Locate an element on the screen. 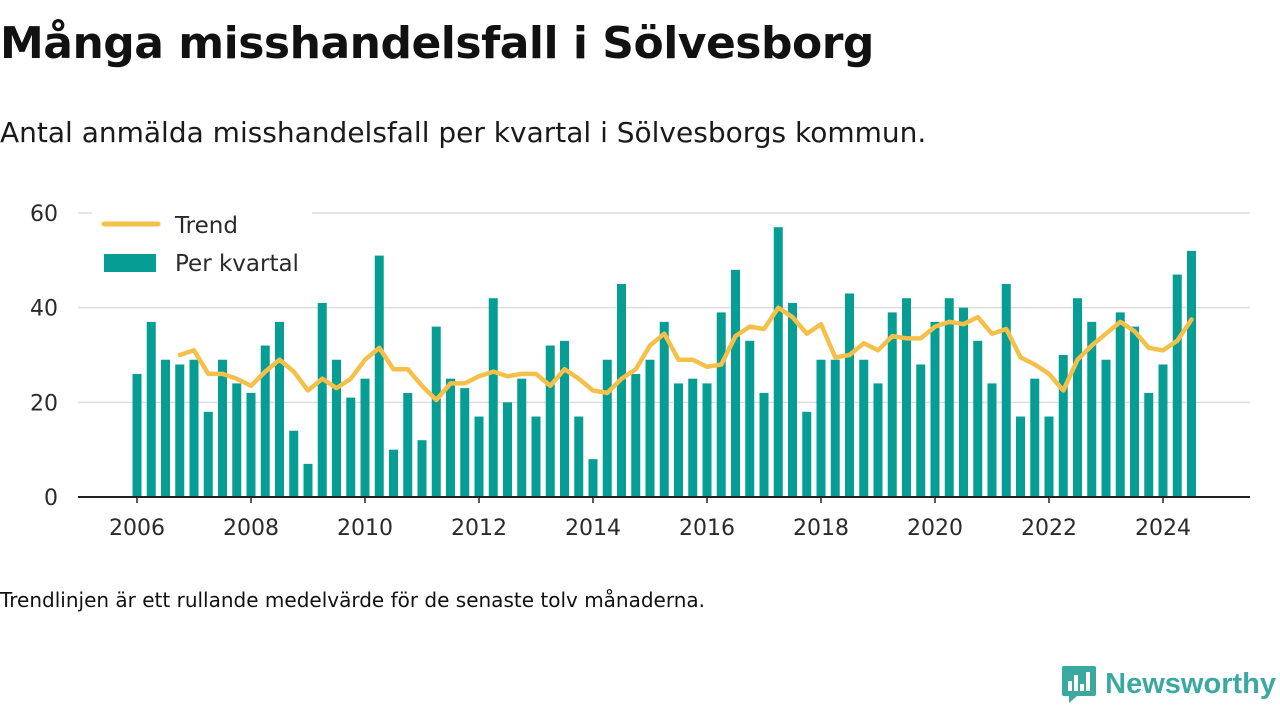  x-tick-label: 2014 is located at coordinates (593, 528).